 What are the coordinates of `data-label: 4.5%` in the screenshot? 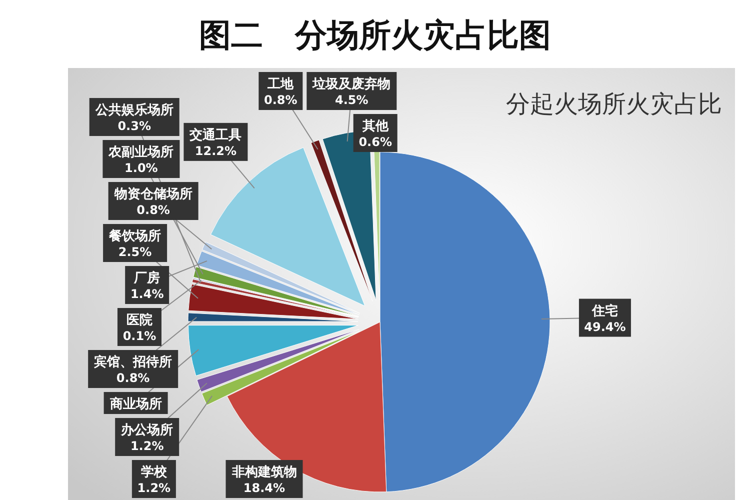 It's located at (351, 100).